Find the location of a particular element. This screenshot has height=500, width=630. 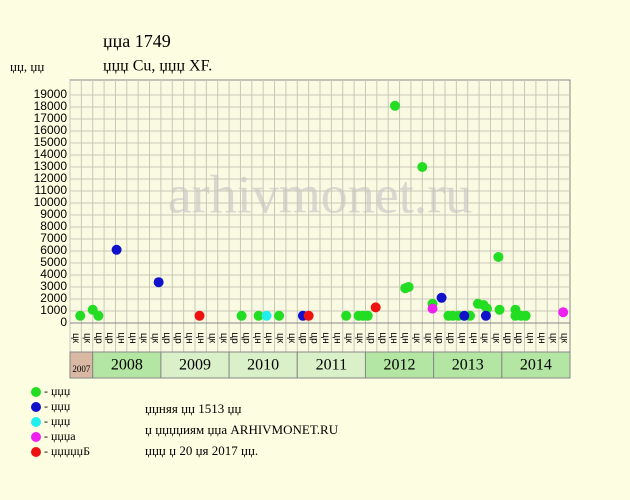

y-tick-label: 5000 is located at coordinates (53, 262).